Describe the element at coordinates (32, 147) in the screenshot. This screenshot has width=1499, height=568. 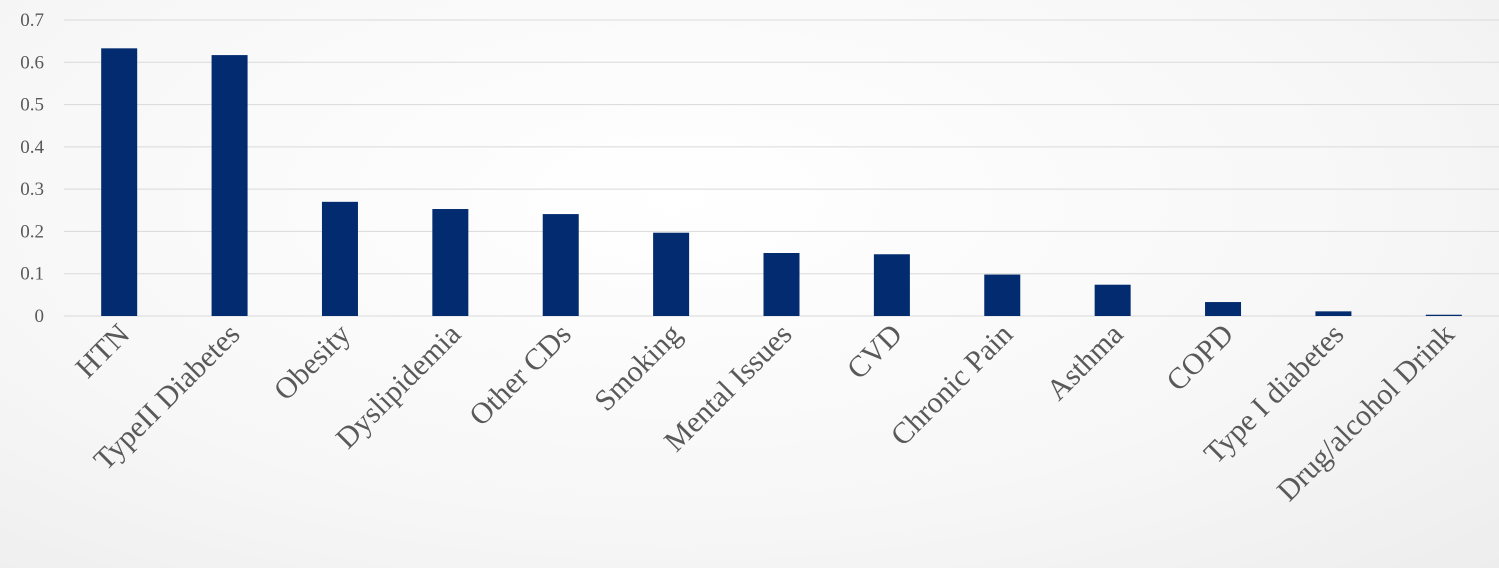
I see `y-tick-label: 0.4` at that location.